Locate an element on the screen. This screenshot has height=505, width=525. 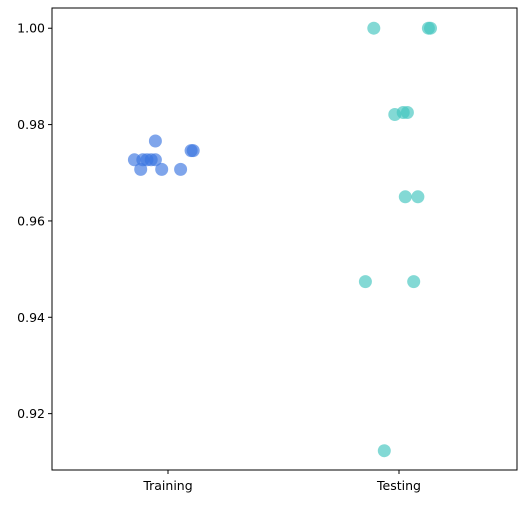
y-tick-label: 0.92 is located at coordinates (31, 413).